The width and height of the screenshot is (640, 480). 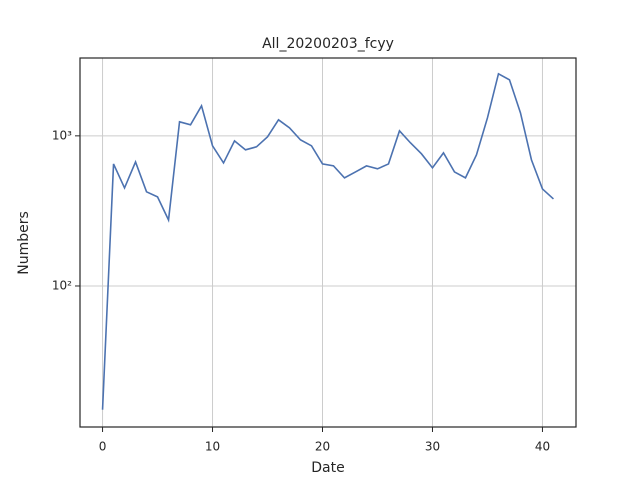 I want to click on y-axis-label: Numbers, so click(x=24, y=243).